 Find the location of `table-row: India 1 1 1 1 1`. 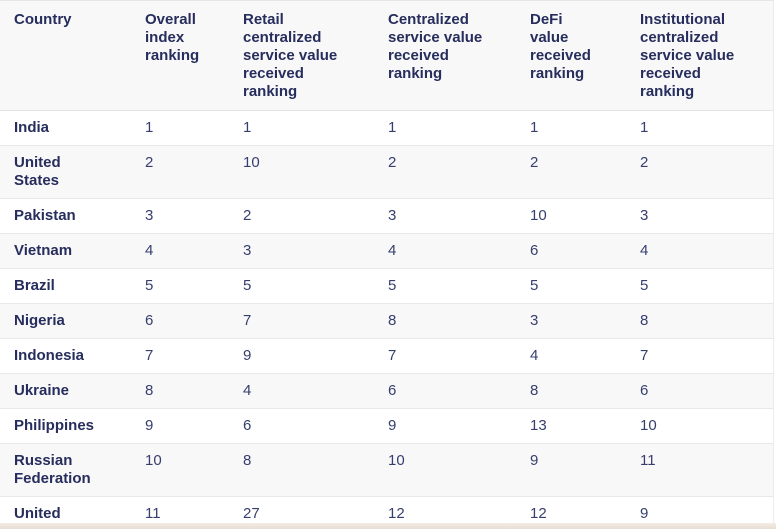

table-row: India 1 1 1 1 1 is located at coordinates (386, 128).